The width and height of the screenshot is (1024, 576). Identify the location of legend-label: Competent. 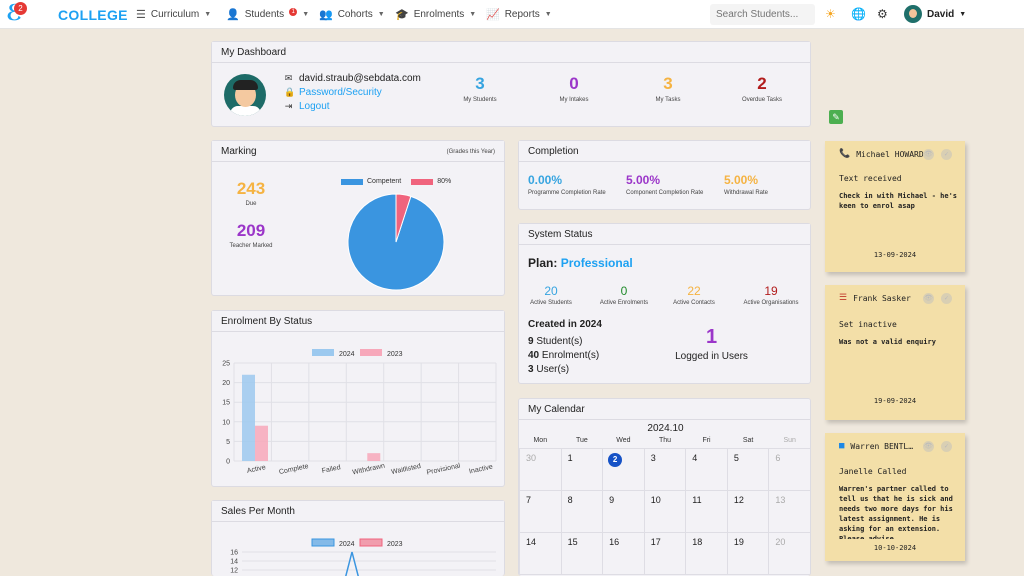
(384, 181).